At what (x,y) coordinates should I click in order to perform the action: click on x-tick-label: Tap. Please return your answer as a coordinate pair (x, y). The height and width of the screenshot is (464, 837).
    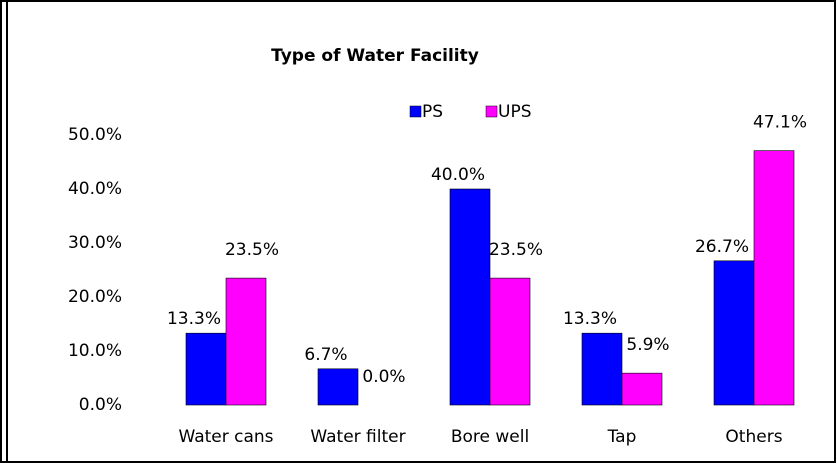
    Looking at the image, I should click on (622, 437).